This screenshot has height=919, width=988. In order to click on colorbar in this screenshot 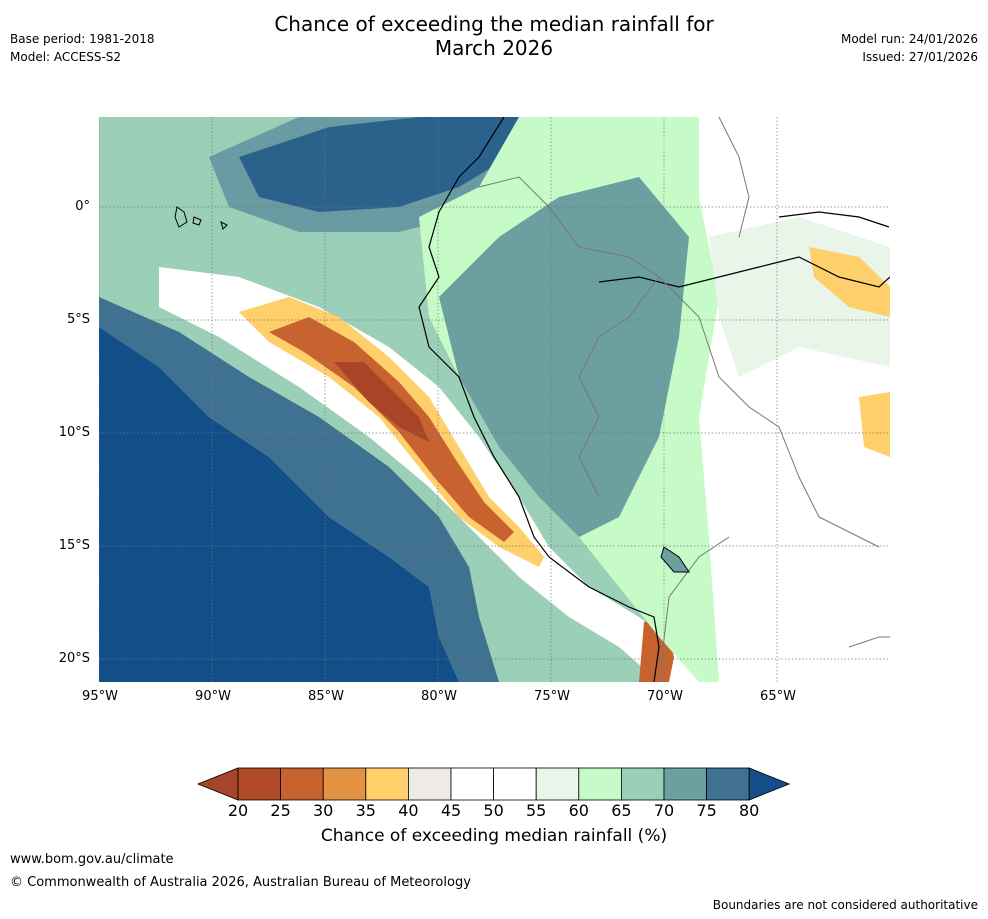, I will do `click(493, 784)`.